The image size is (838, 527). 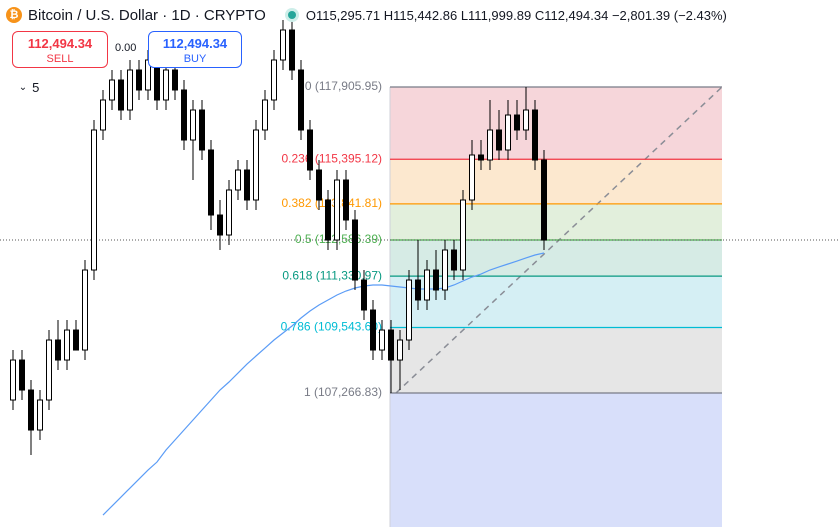 I want to click on quantity: ⌄ 5, so click(x=29, y=87).